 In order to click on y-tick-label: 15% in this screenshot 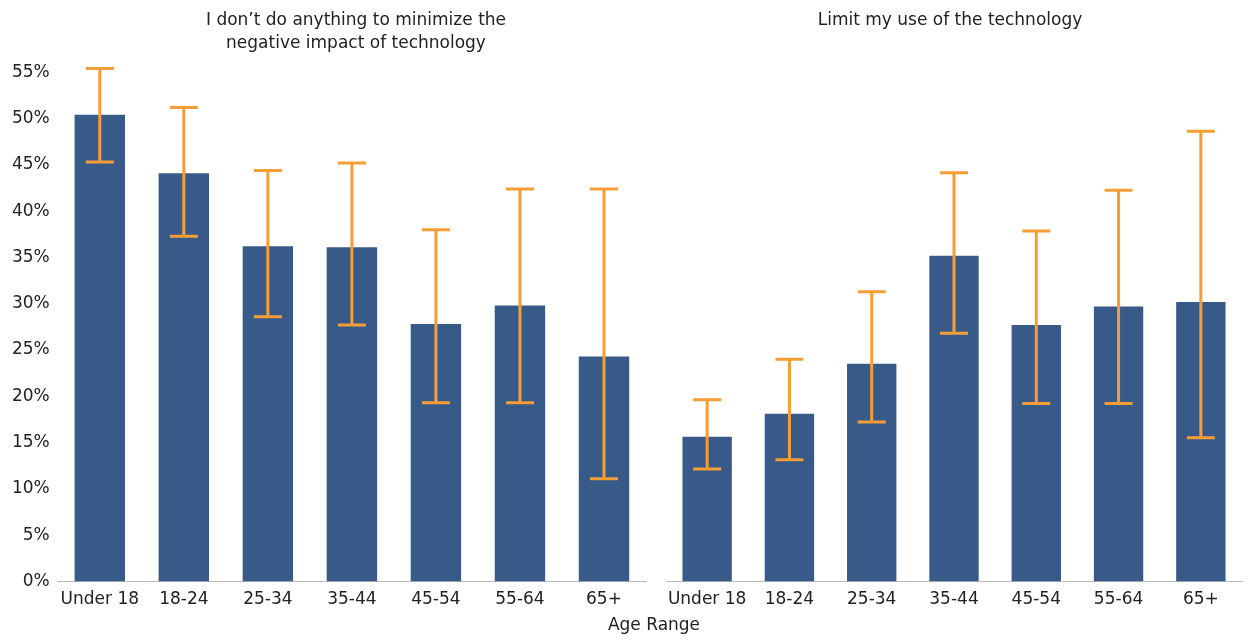, I will do `click(30, 441)`.